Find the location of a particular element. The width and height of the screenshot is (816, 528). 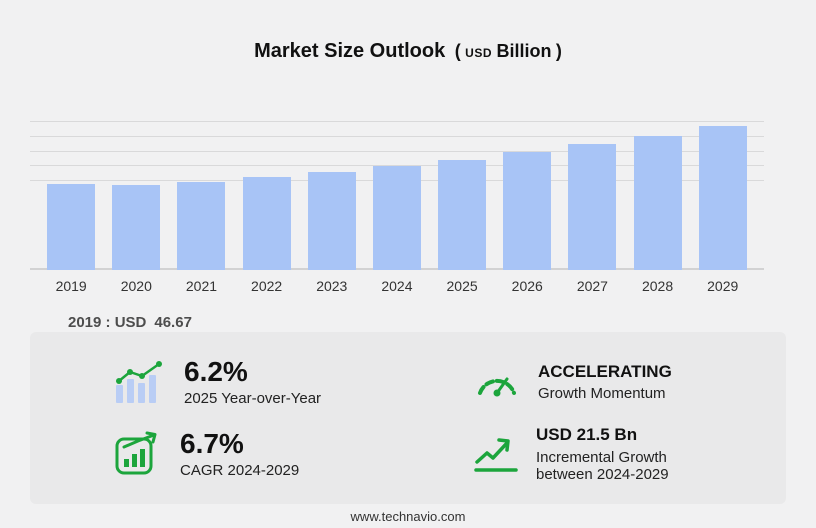

bar-2026 is located at coordinates (527, 211).